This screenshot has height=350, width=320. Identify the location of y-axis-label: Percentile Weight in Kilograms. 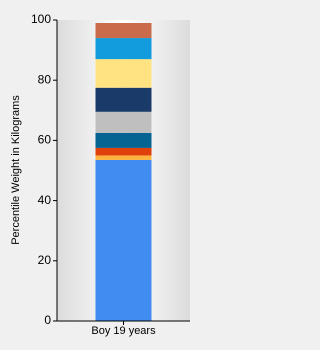
(16, 170).